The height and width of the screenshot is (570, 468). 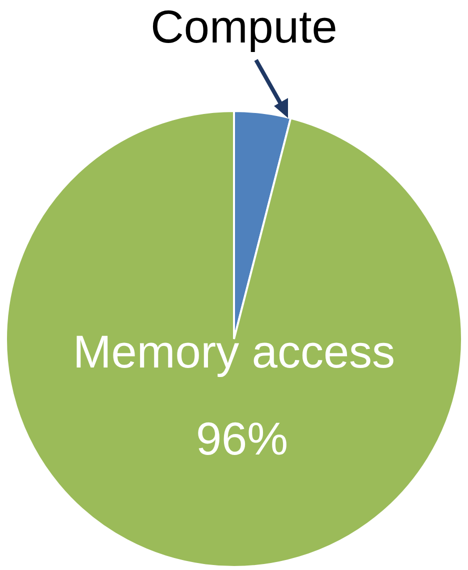 What do you see at coordinates (242, 438) in the screenshot?
I see `data-label: 96%` at bounding box center [242, 438].